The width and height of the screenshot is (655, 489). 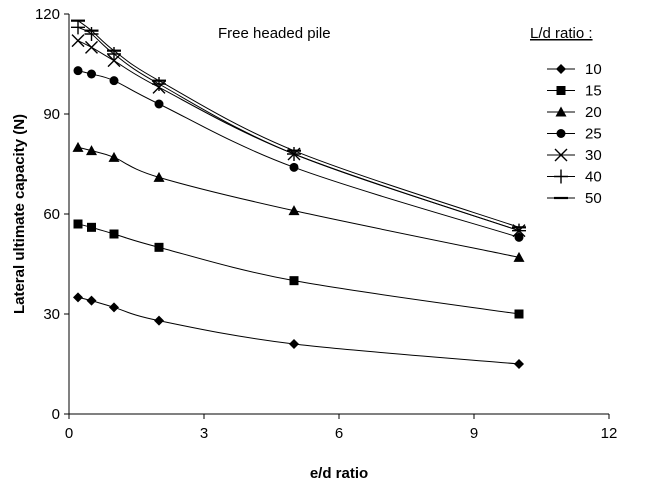 I want to click on legend-item-50: 50, so click(x=574, y=198).